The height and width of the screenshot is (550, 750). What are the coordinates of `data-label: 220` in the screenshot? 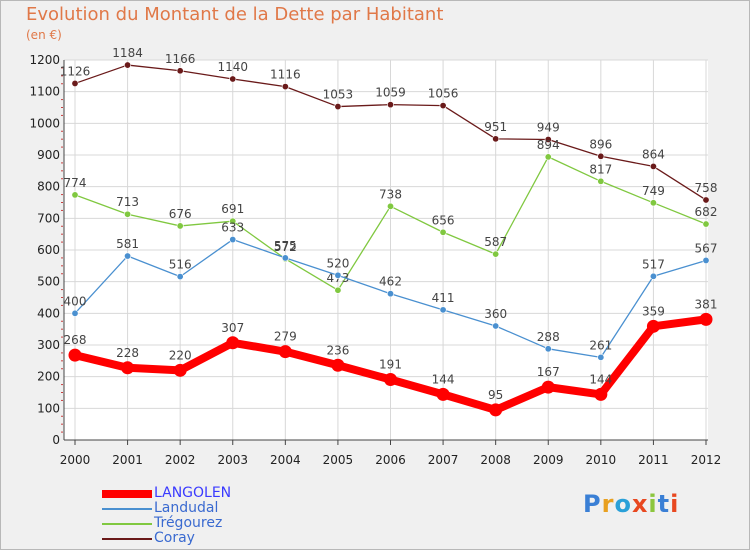 It's located at (180, 355).